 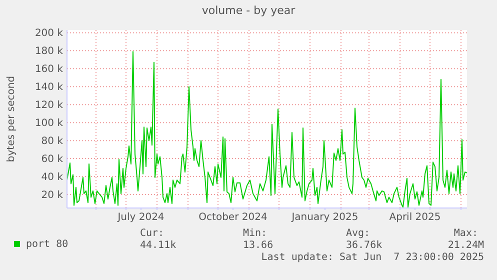 What do you see at coordinates (47, 244) in the screenshot?
I see `legend-label: port 80` at bounding box center [47, 244].